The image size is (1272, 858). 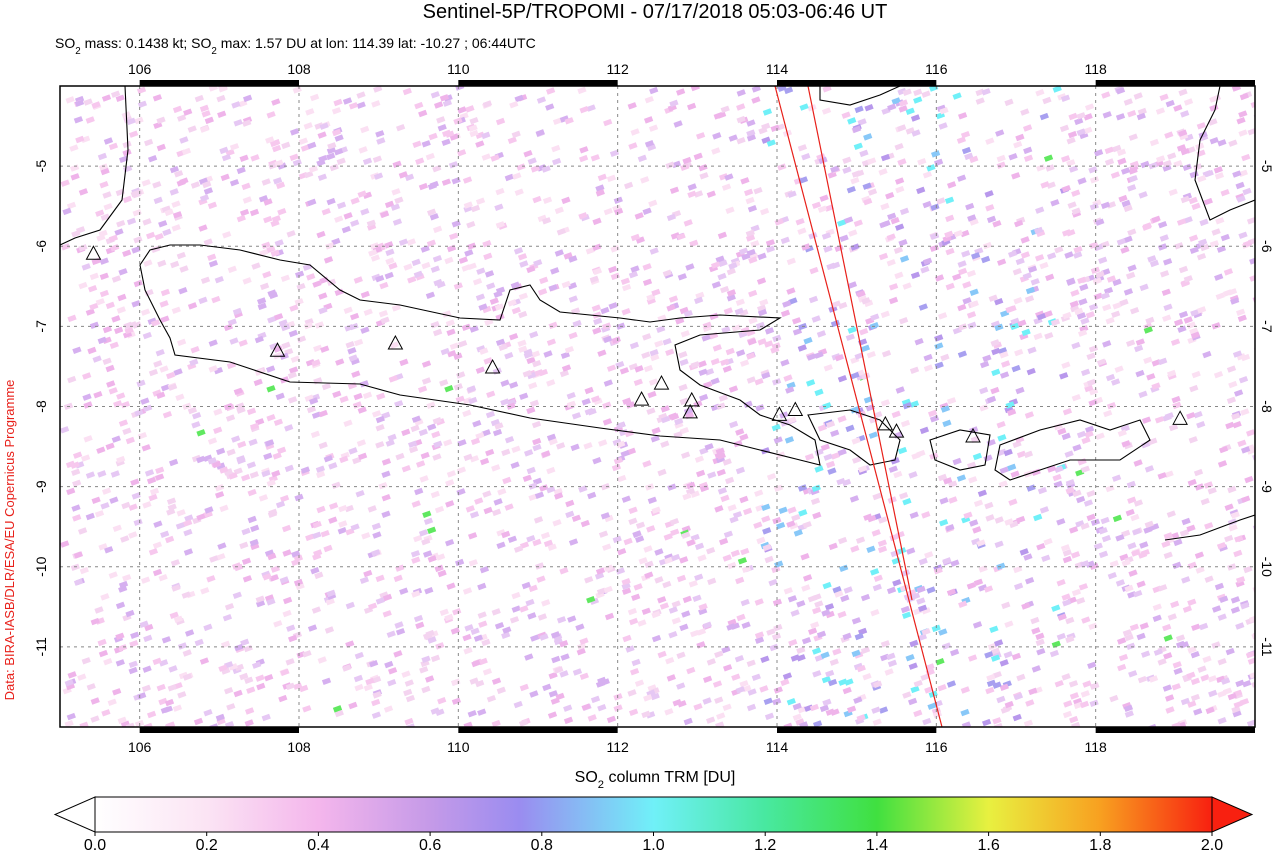 I want to click on x-tick-label: 116, so click(x=936, y=747).